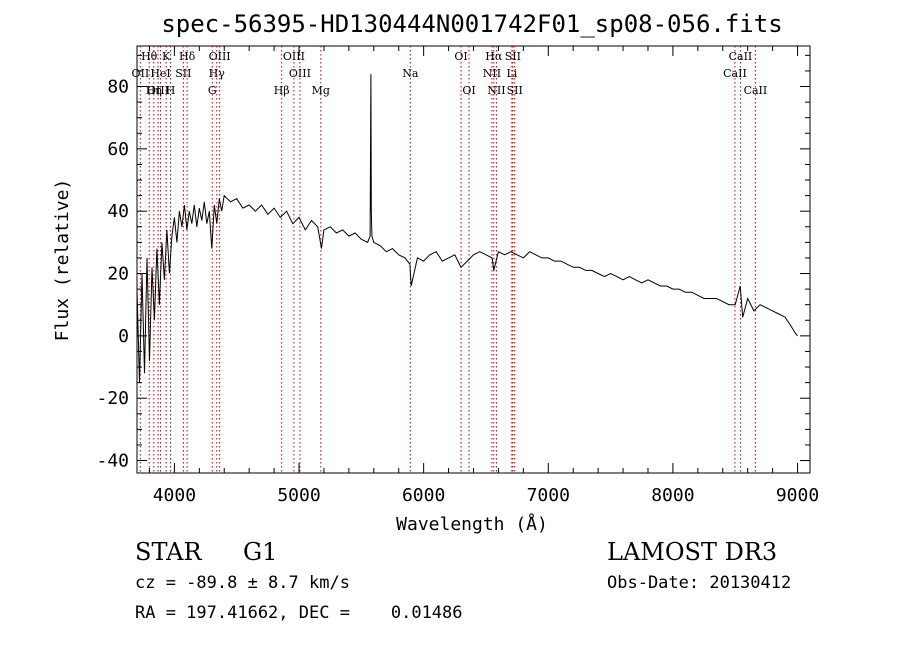 The height and width of the screenshot is (649, 900). What do you see at coordinates (112, 461) in the screenshot?
I see `y-tick-label: -40` at bounding box center [112, 461].